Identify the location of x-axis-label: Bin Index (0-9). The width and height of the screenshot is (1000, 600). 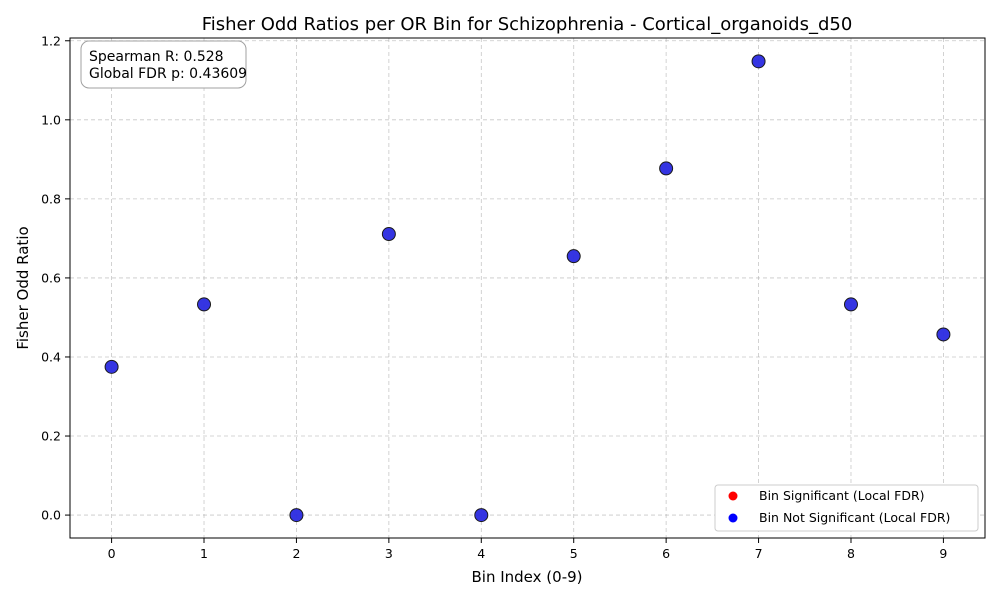
(527, 577).